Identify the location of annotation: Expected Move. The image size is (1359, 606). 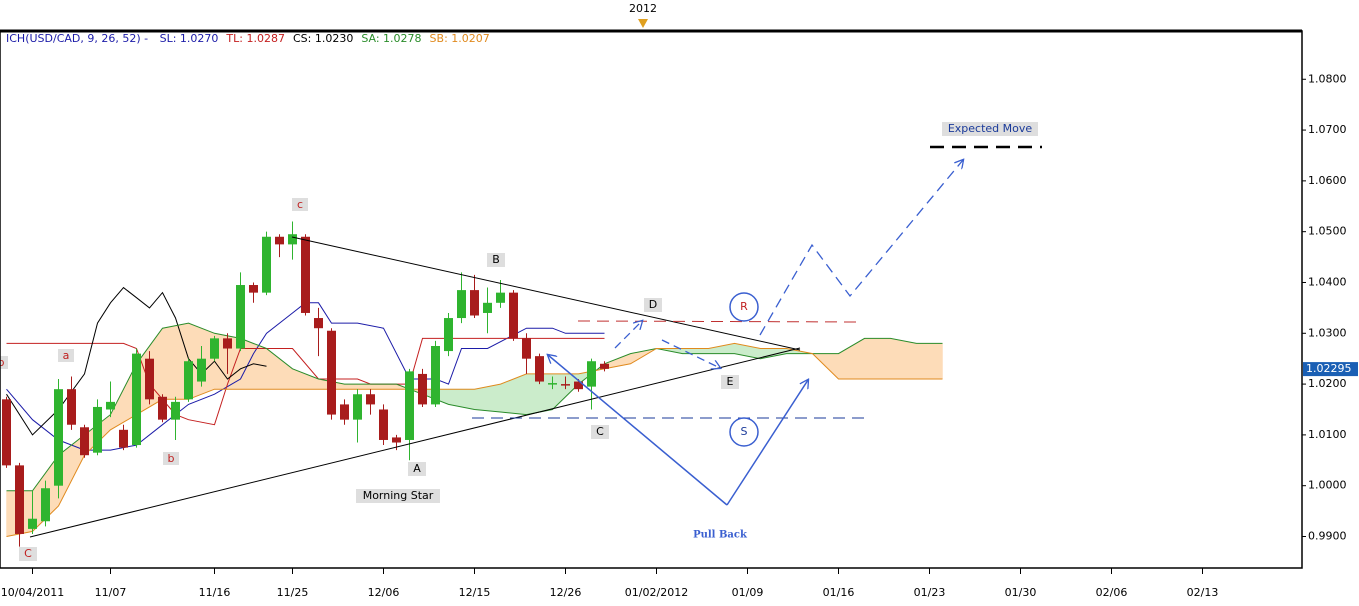
(990, 128).